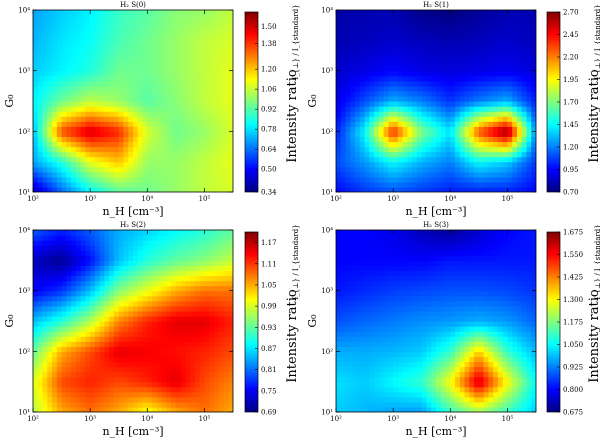  What do you see at coordinates (133, 101) in the screenshot?
I see `plot-frame` at bounding box center [133, 101].